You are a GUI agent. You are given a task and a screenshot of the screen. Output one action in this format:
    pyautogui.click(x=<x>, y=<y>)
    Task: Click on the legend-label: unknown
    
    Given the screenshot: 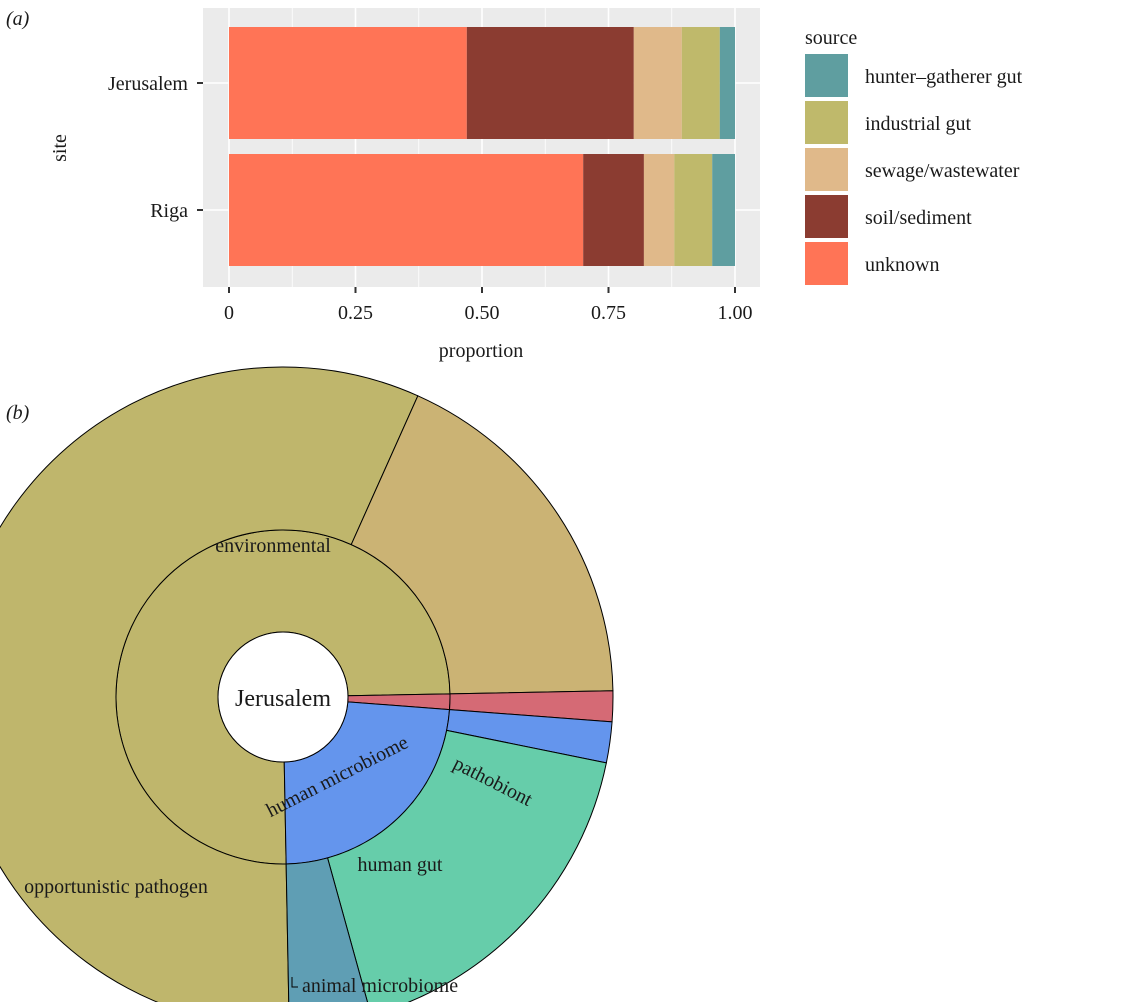 What is the action you would take?
    pyautogui.click(x=902, y=265)
    